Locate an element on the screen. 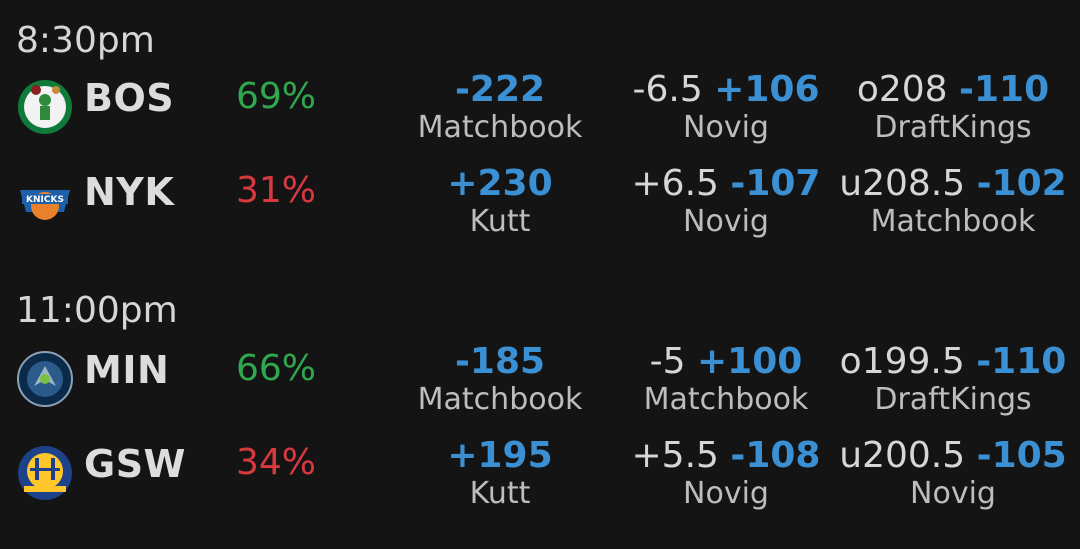 This screenshot has width=1080, height=549. spread-odds: +106 is located at coordinates (767, 89).